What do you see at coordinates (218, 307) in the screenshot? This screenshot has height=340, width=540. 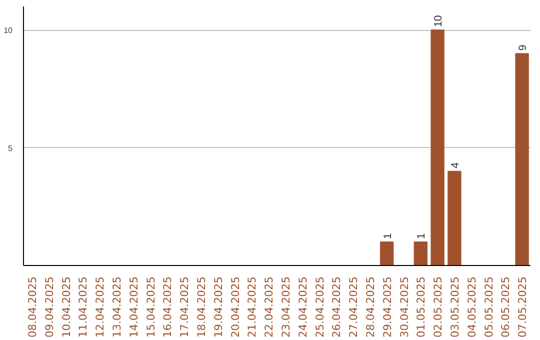 I see `x-tick-label: 19.04.2025` at bounding box center [218, 307].